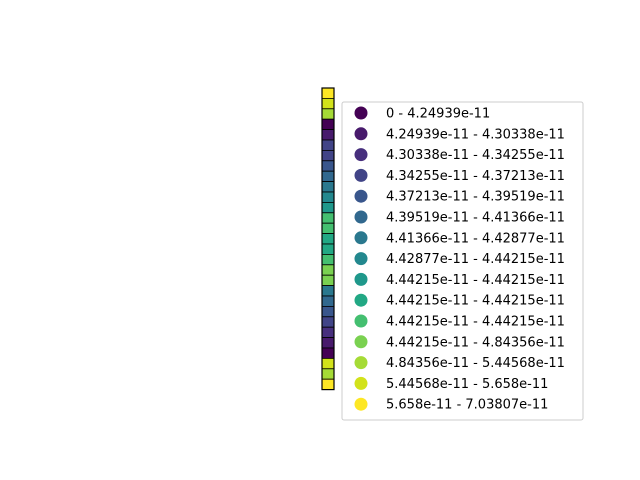  I want to click on legend-label: 4.44215e-11 - 4.84356e-11, so click(475, 342).